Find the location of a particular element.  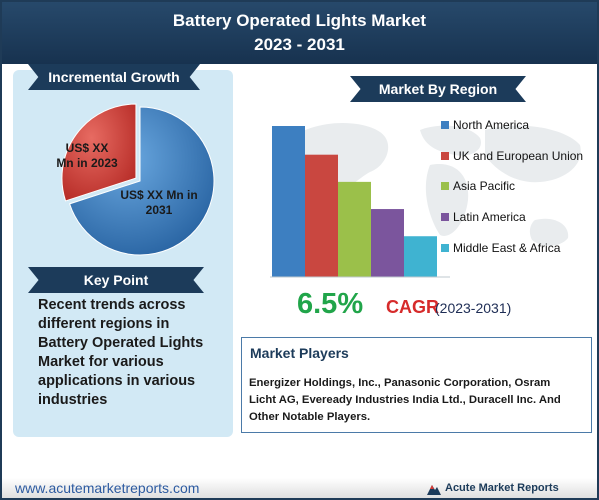

cagr-callout: 6.5% CAGR (2023-2031) is located at coordinates (427, 304).